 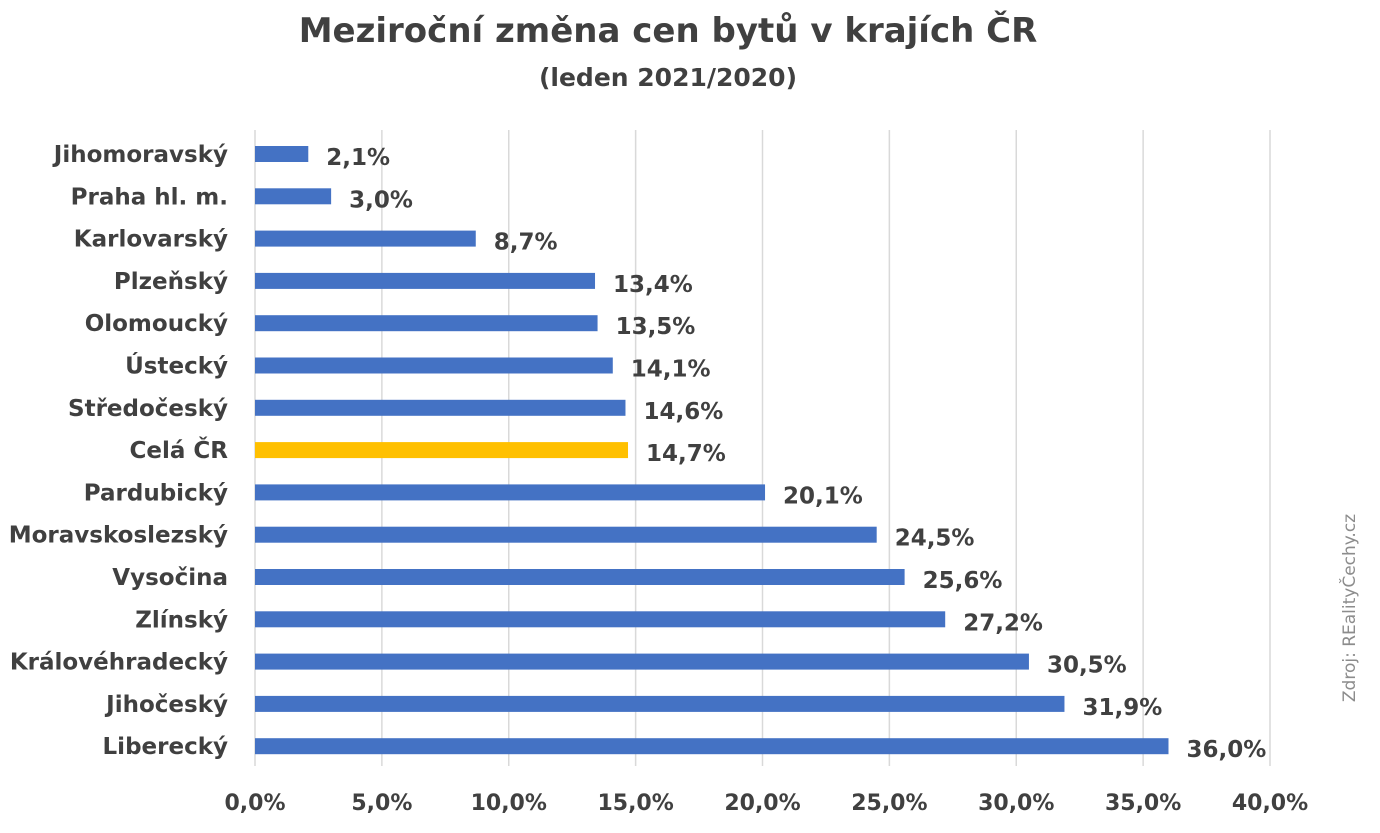 I want to click on value-label: 2,1%, so click(x=358, y=158).